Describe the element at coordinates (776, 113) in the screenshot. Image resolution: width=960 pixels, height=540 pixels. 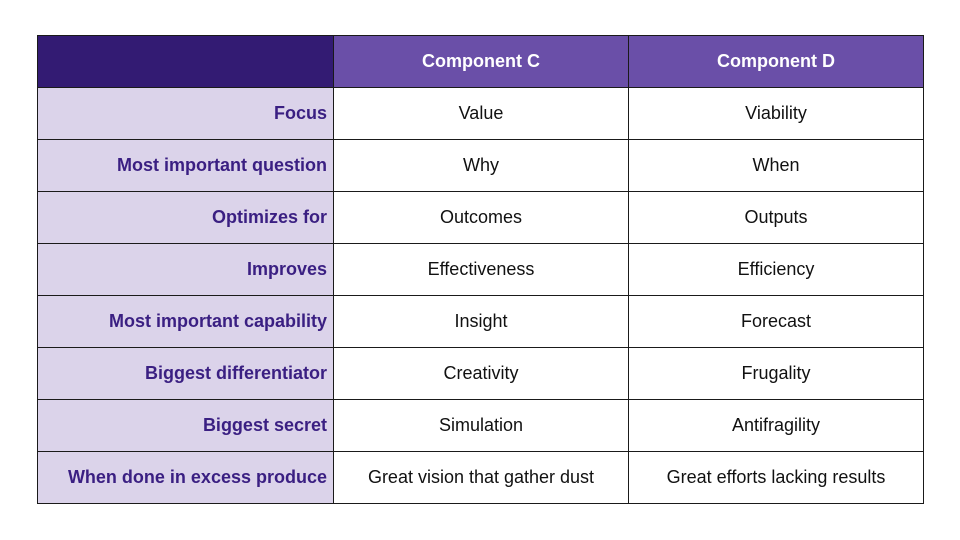
I see `cell-component-d: Viability` at that location.